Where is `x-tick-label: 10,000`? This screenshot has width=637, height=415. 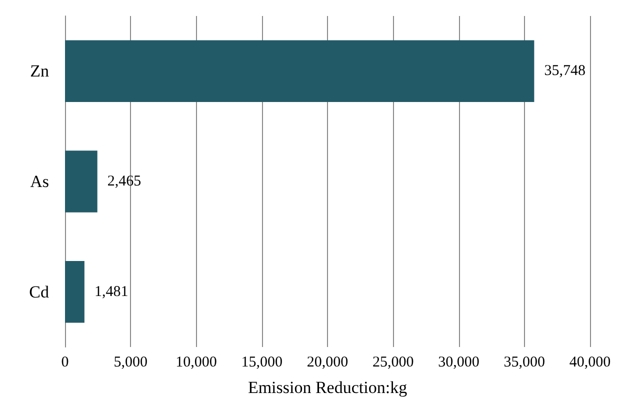 x-tick-label: 10,000 is located at coordinates (196, 362).